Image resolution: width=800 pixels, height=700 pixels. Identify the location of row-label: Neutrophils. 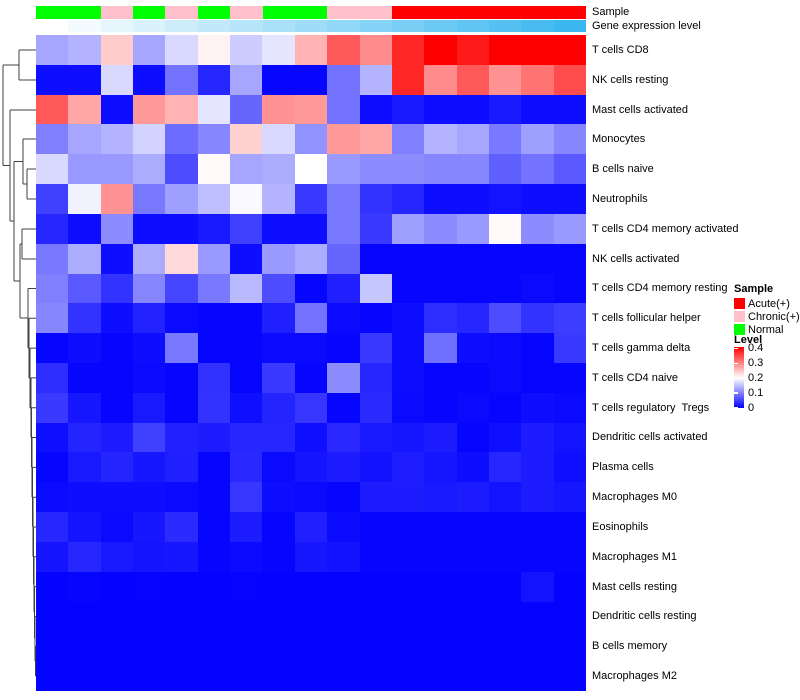
(620, 198).